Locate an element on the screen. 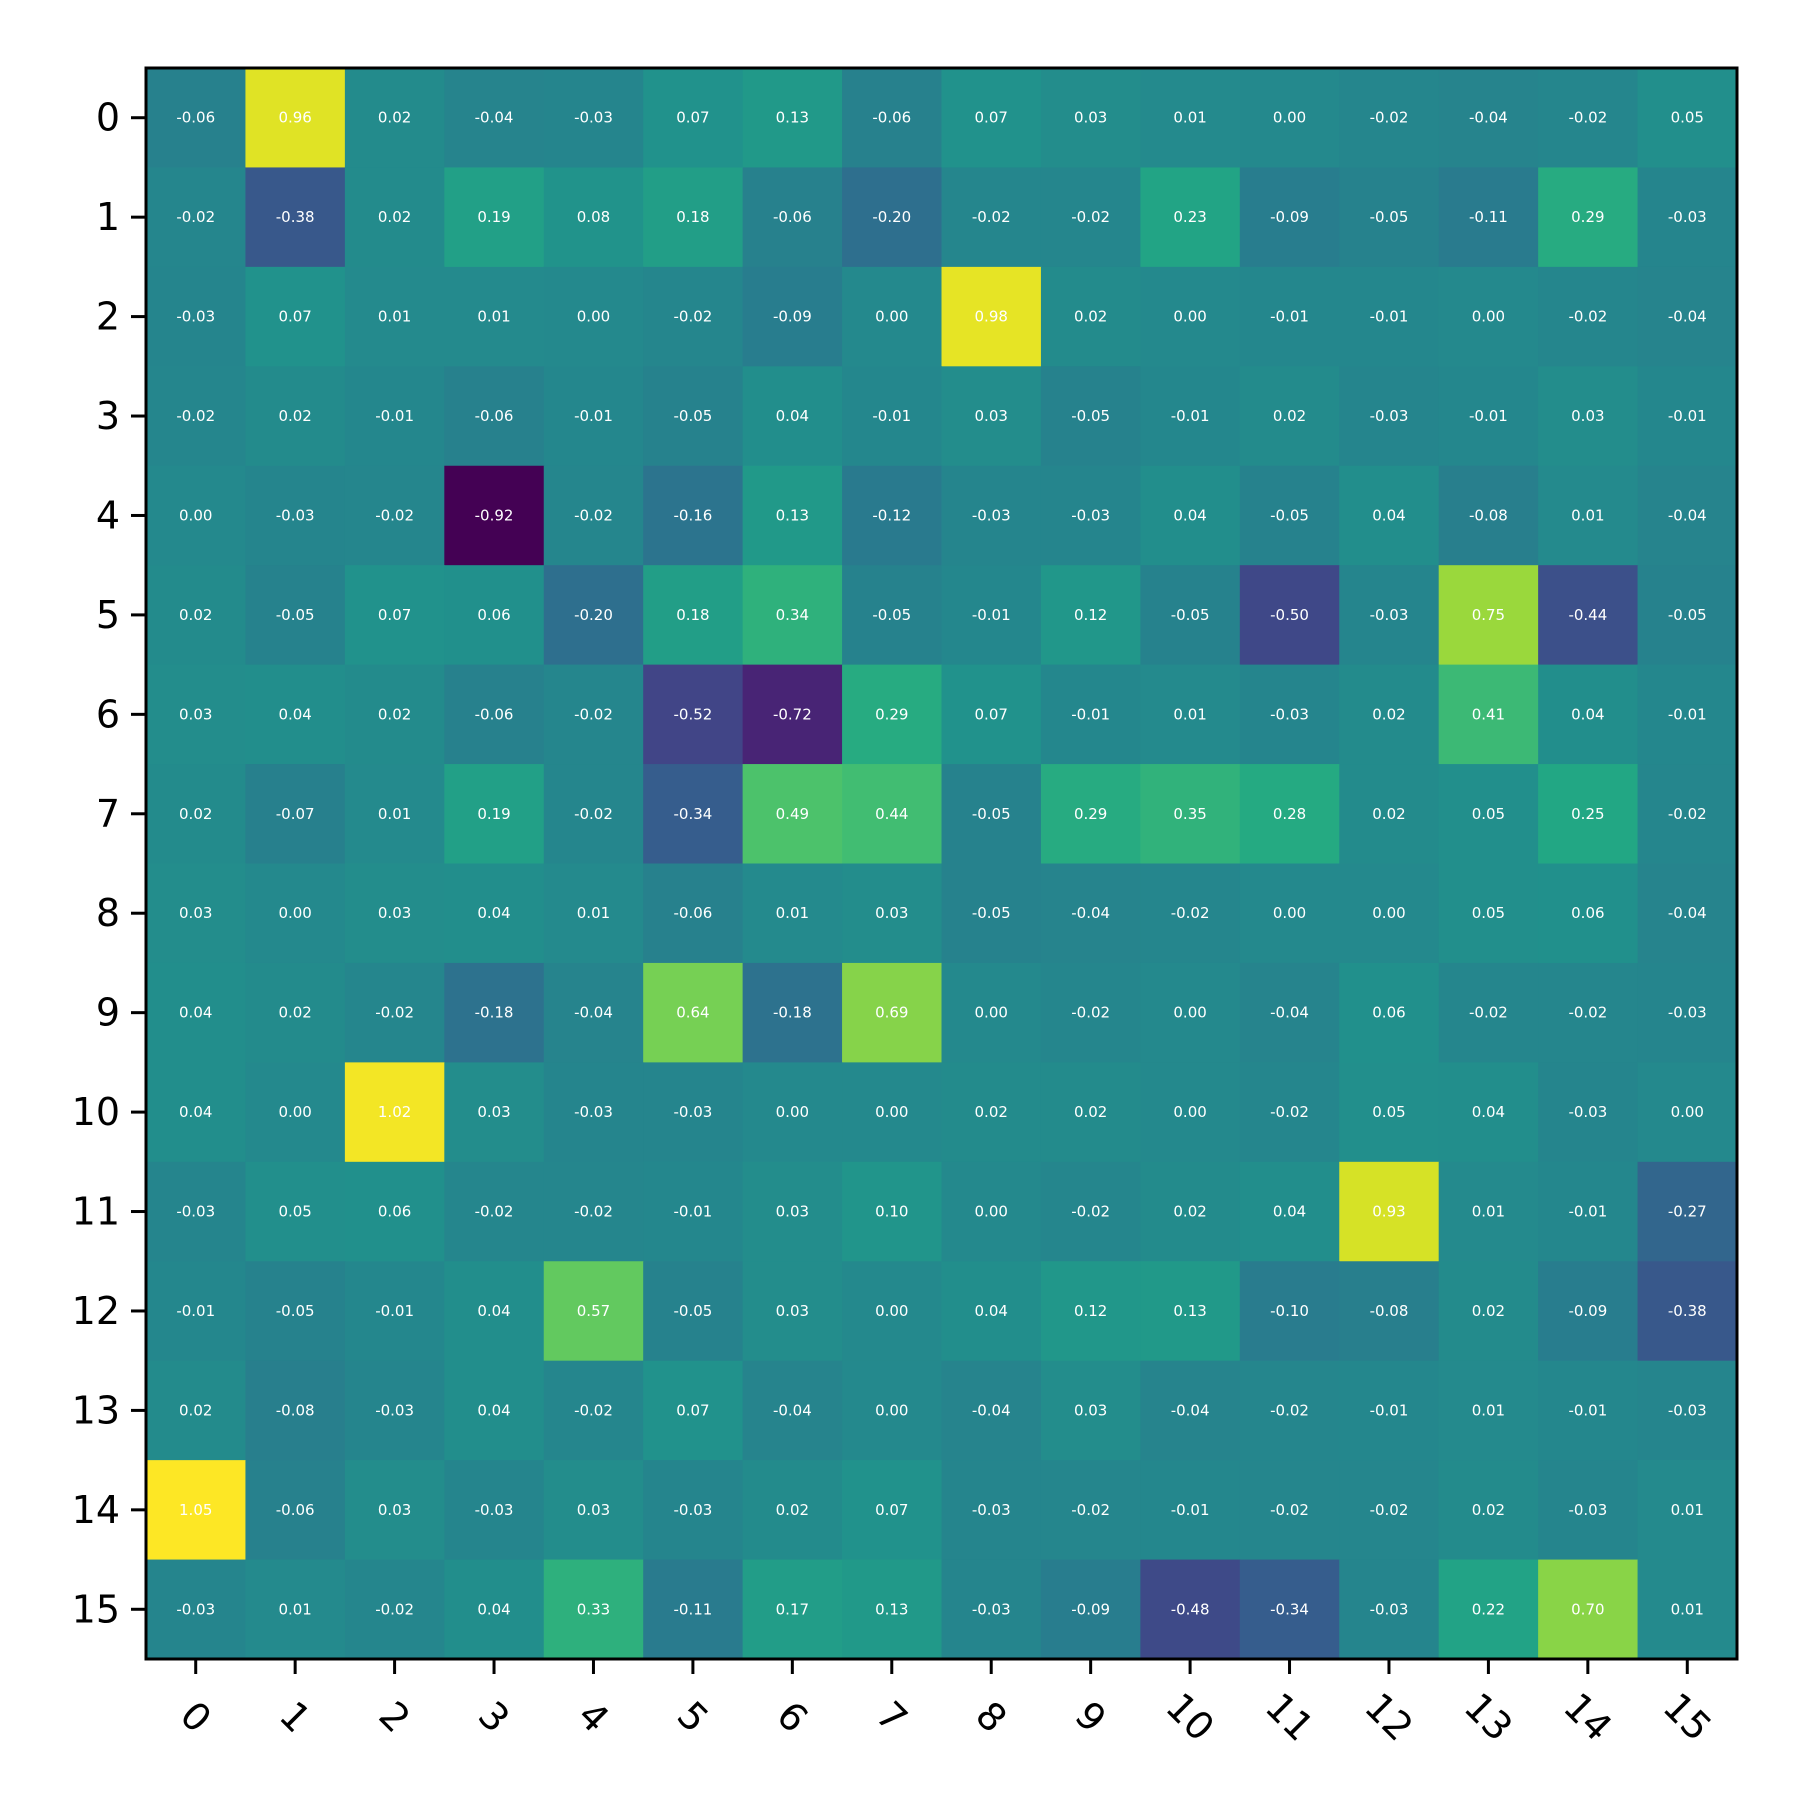 This screenshot has height=1800, width=1800. x-tick-label: 8 is located at coordinates (991, 1717).